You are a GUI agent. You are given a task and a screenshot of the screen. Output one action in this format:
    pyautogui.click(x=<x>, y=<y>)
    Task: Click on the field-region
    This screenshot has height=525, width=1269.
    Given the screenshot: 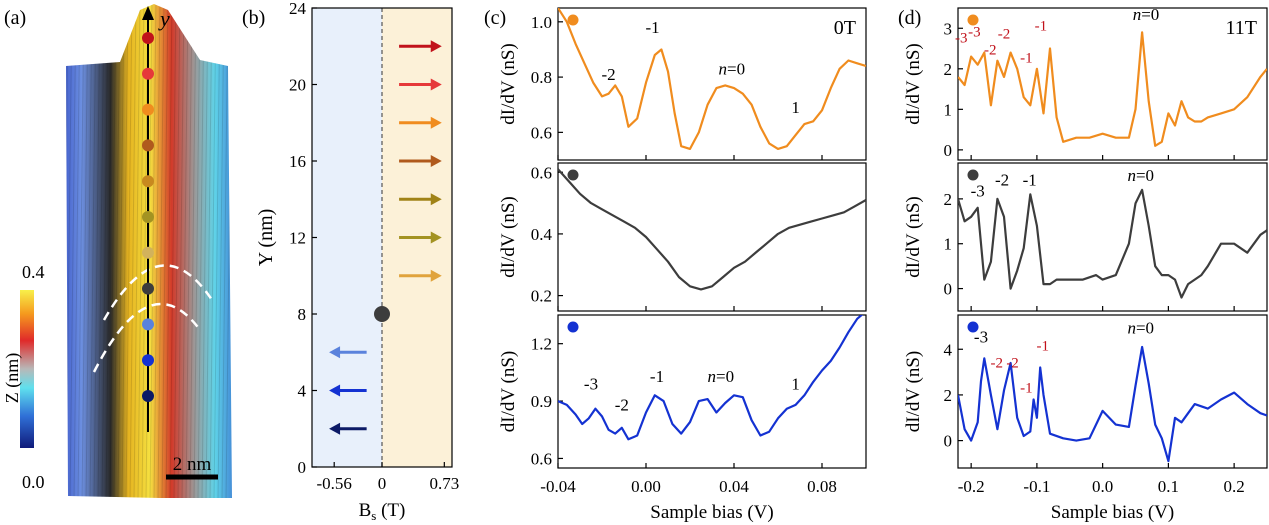 What is the action you would take?
    pyautogui.click(x=347, y=237)
    